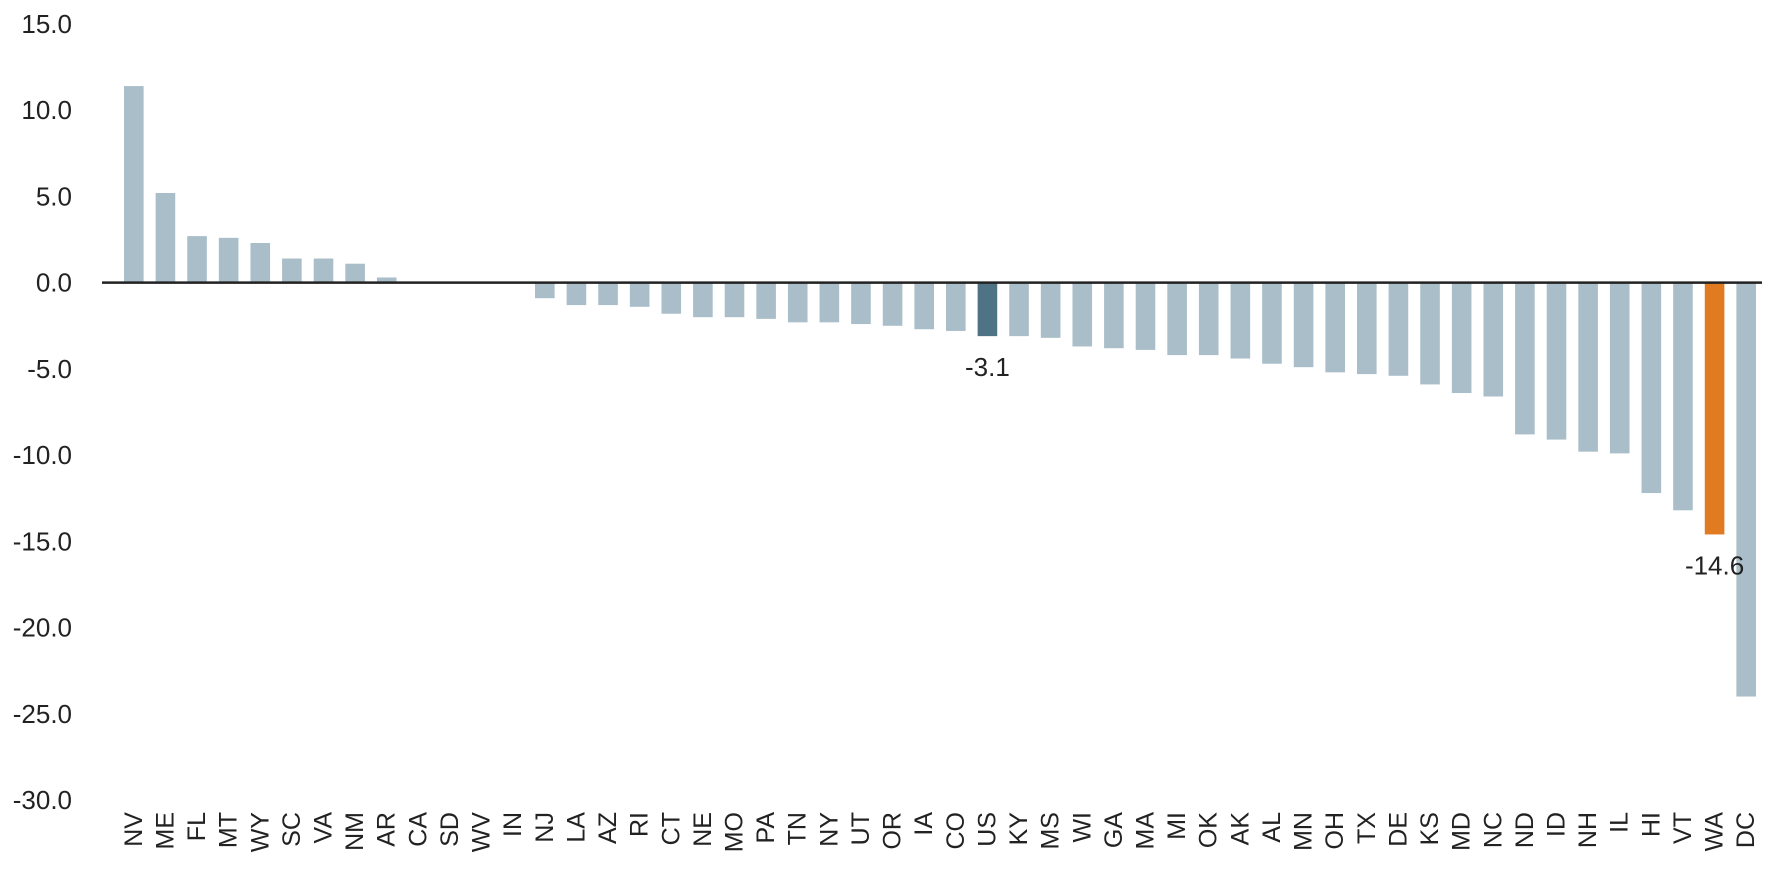  Describe the element at coordinates (355, 273) in the screenshot. I see `bar-nm` at that location.